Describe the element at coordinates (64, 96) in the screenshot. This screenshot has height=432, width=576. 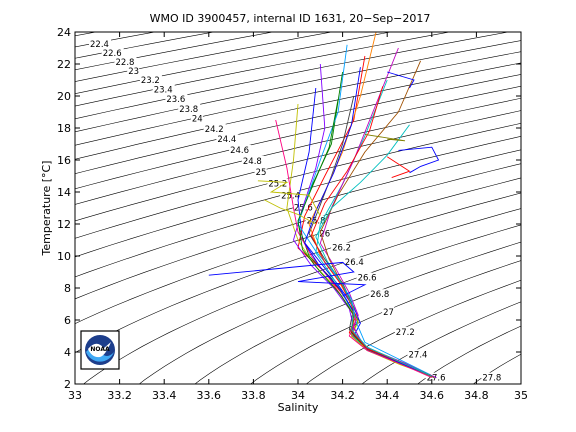
I see `y-tick-label: 20` at that location.